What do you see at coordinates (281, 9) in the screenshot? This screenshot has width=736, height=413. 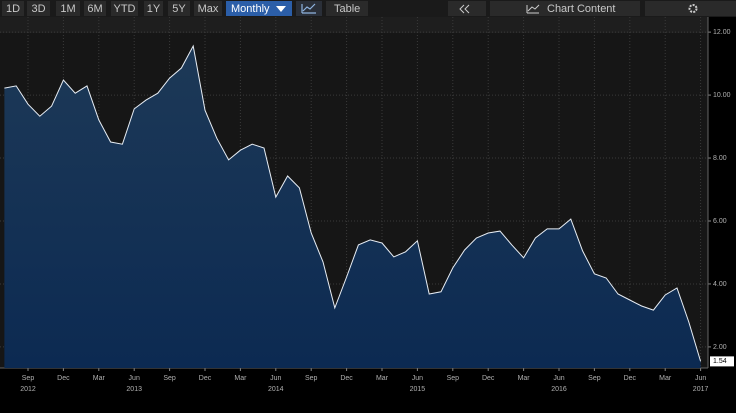 I see `dropdown-arrow` at bounding box center [281, 9].